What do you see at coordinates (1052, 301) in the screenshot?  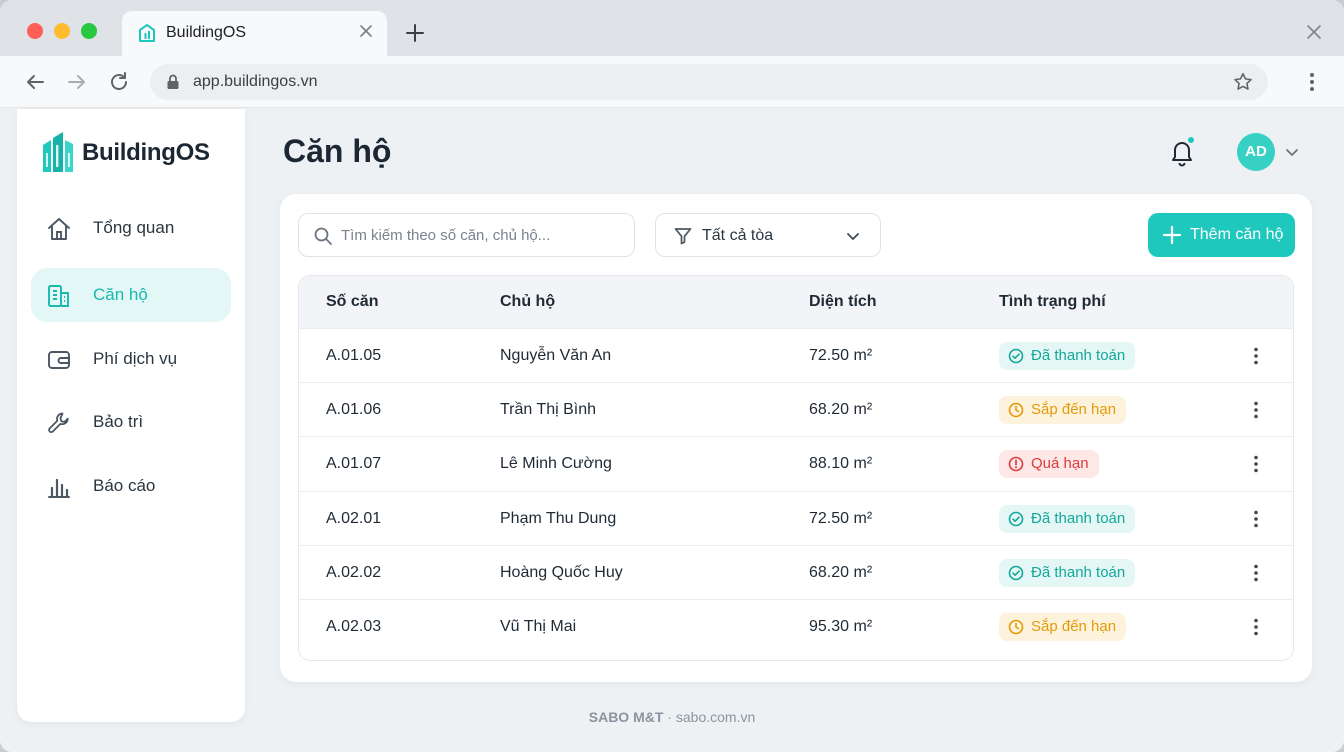 I see `column-header-fee-status: Tình trạng phí` at bounding box center [1052, 301].